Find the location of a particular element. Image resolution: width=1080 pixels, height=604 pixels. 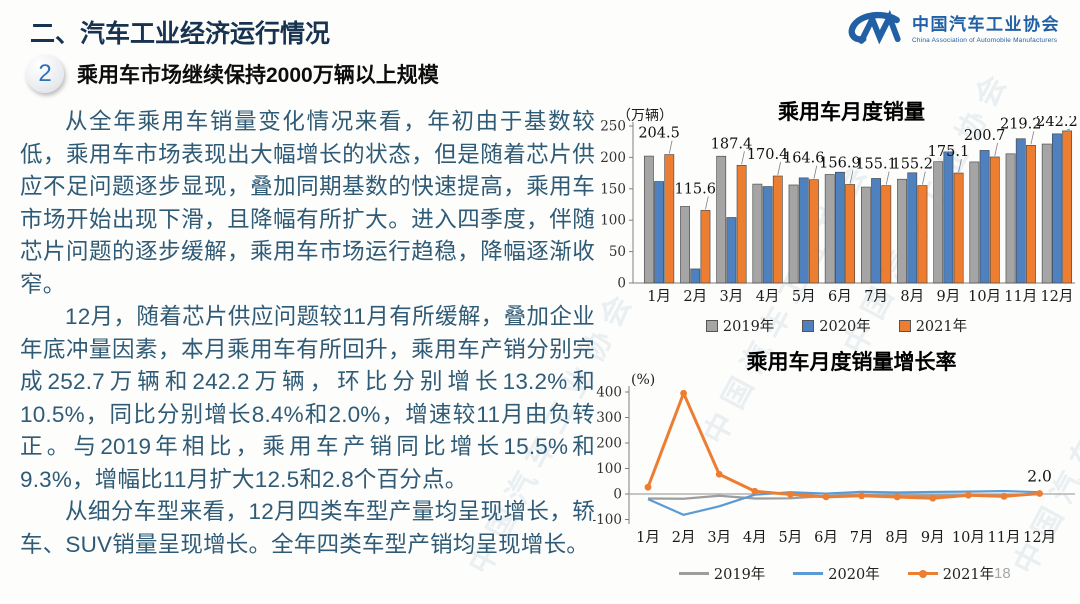

svg-text: 242.2 is located at coordinates (1057, 123).